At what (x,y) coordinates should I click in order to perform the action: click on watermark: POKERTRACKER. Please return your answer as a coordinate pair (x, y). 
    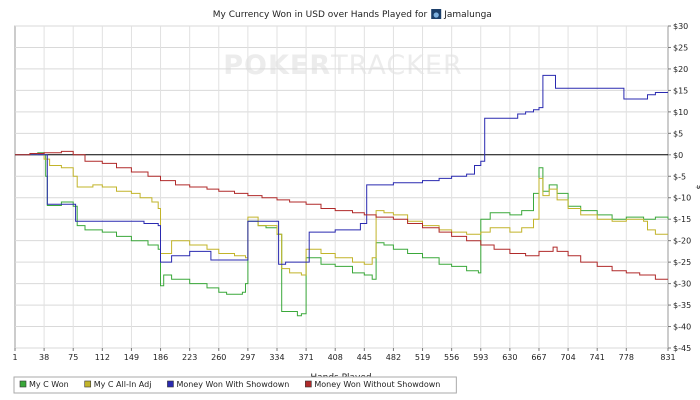
    Looking at the image, I should click on (342, 65).